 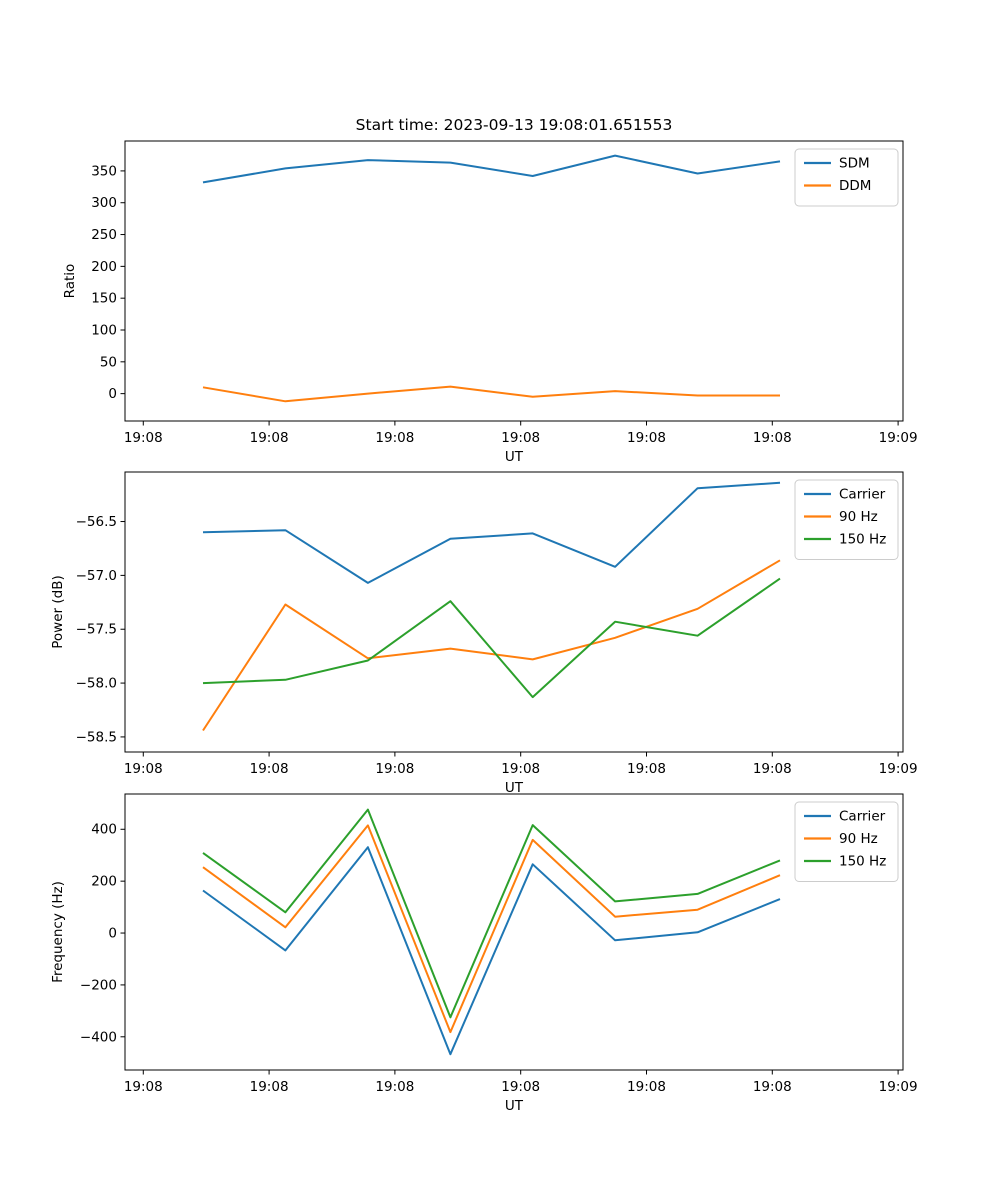 I want to click on series-line-ddm, so click(x=491, y=394).